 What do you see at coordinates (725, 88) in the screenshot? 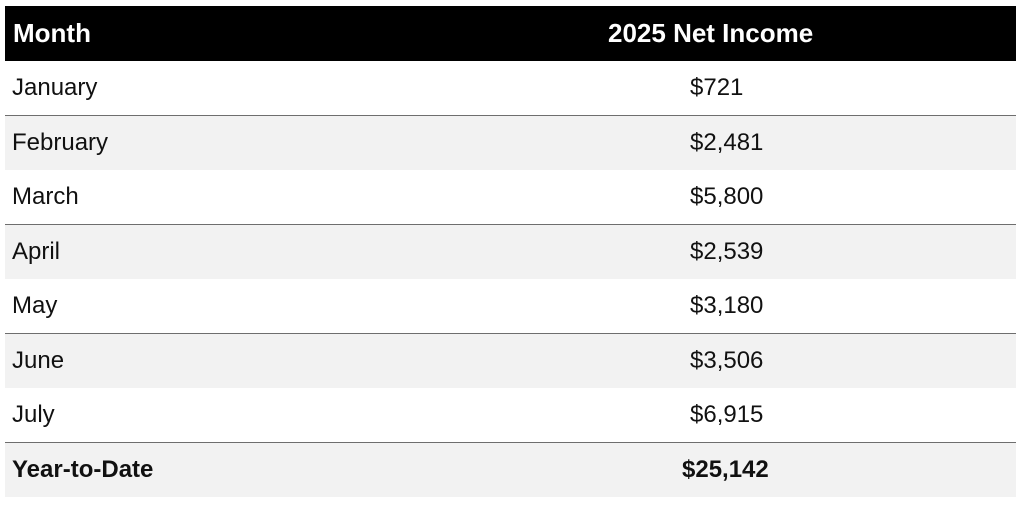
I see `income-cell: $721` at bounding box center [725, 88].